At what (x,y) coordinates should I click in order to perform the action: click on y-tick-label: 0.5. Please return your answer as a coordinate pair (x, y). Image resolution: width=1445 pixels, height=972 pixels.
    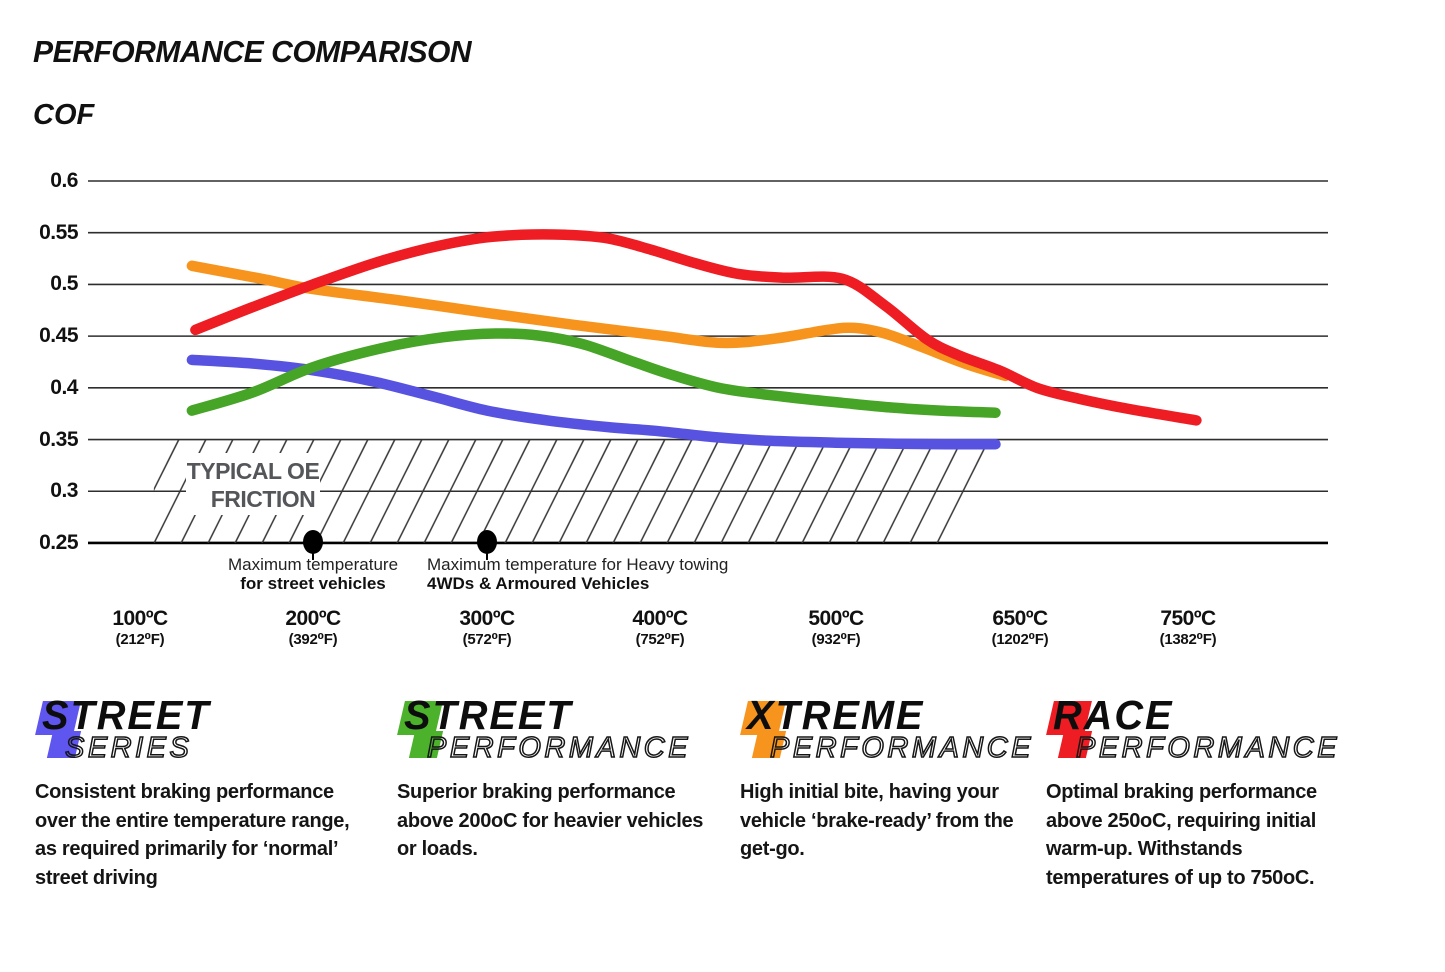
    Looking at the image, I should click on (64, 284).